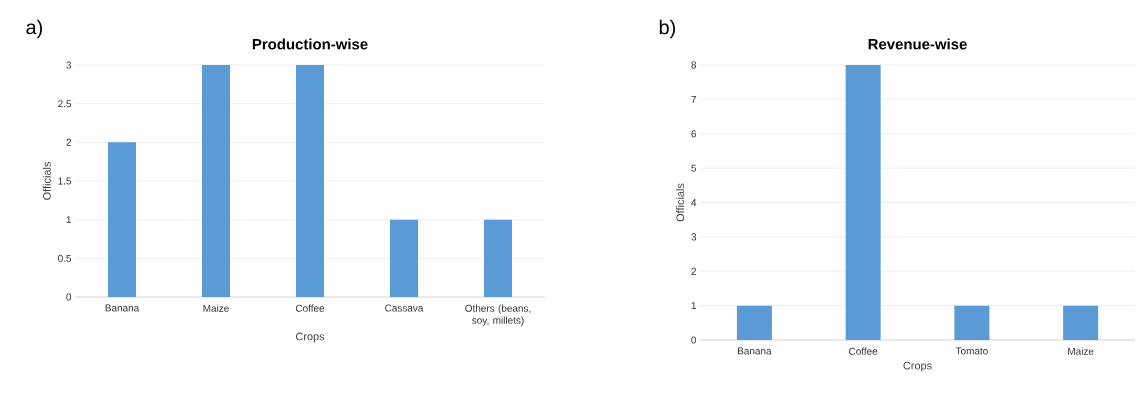 This screenshot has width=1138, height=401. What do you see at coordinates (65, 181) in the screenshot?
I see `y-tick-label: 1.5` at bounding box center [65, 181].